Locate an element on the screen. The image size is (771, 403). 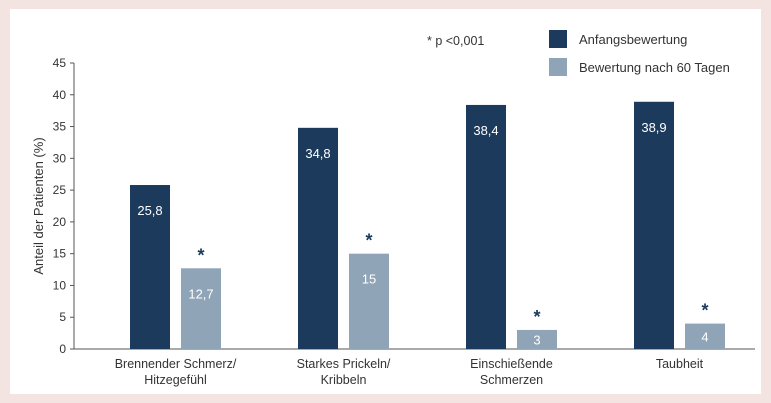
y-axis-title: Anteil der Patienten (%) is located at coordinates (38, 205).